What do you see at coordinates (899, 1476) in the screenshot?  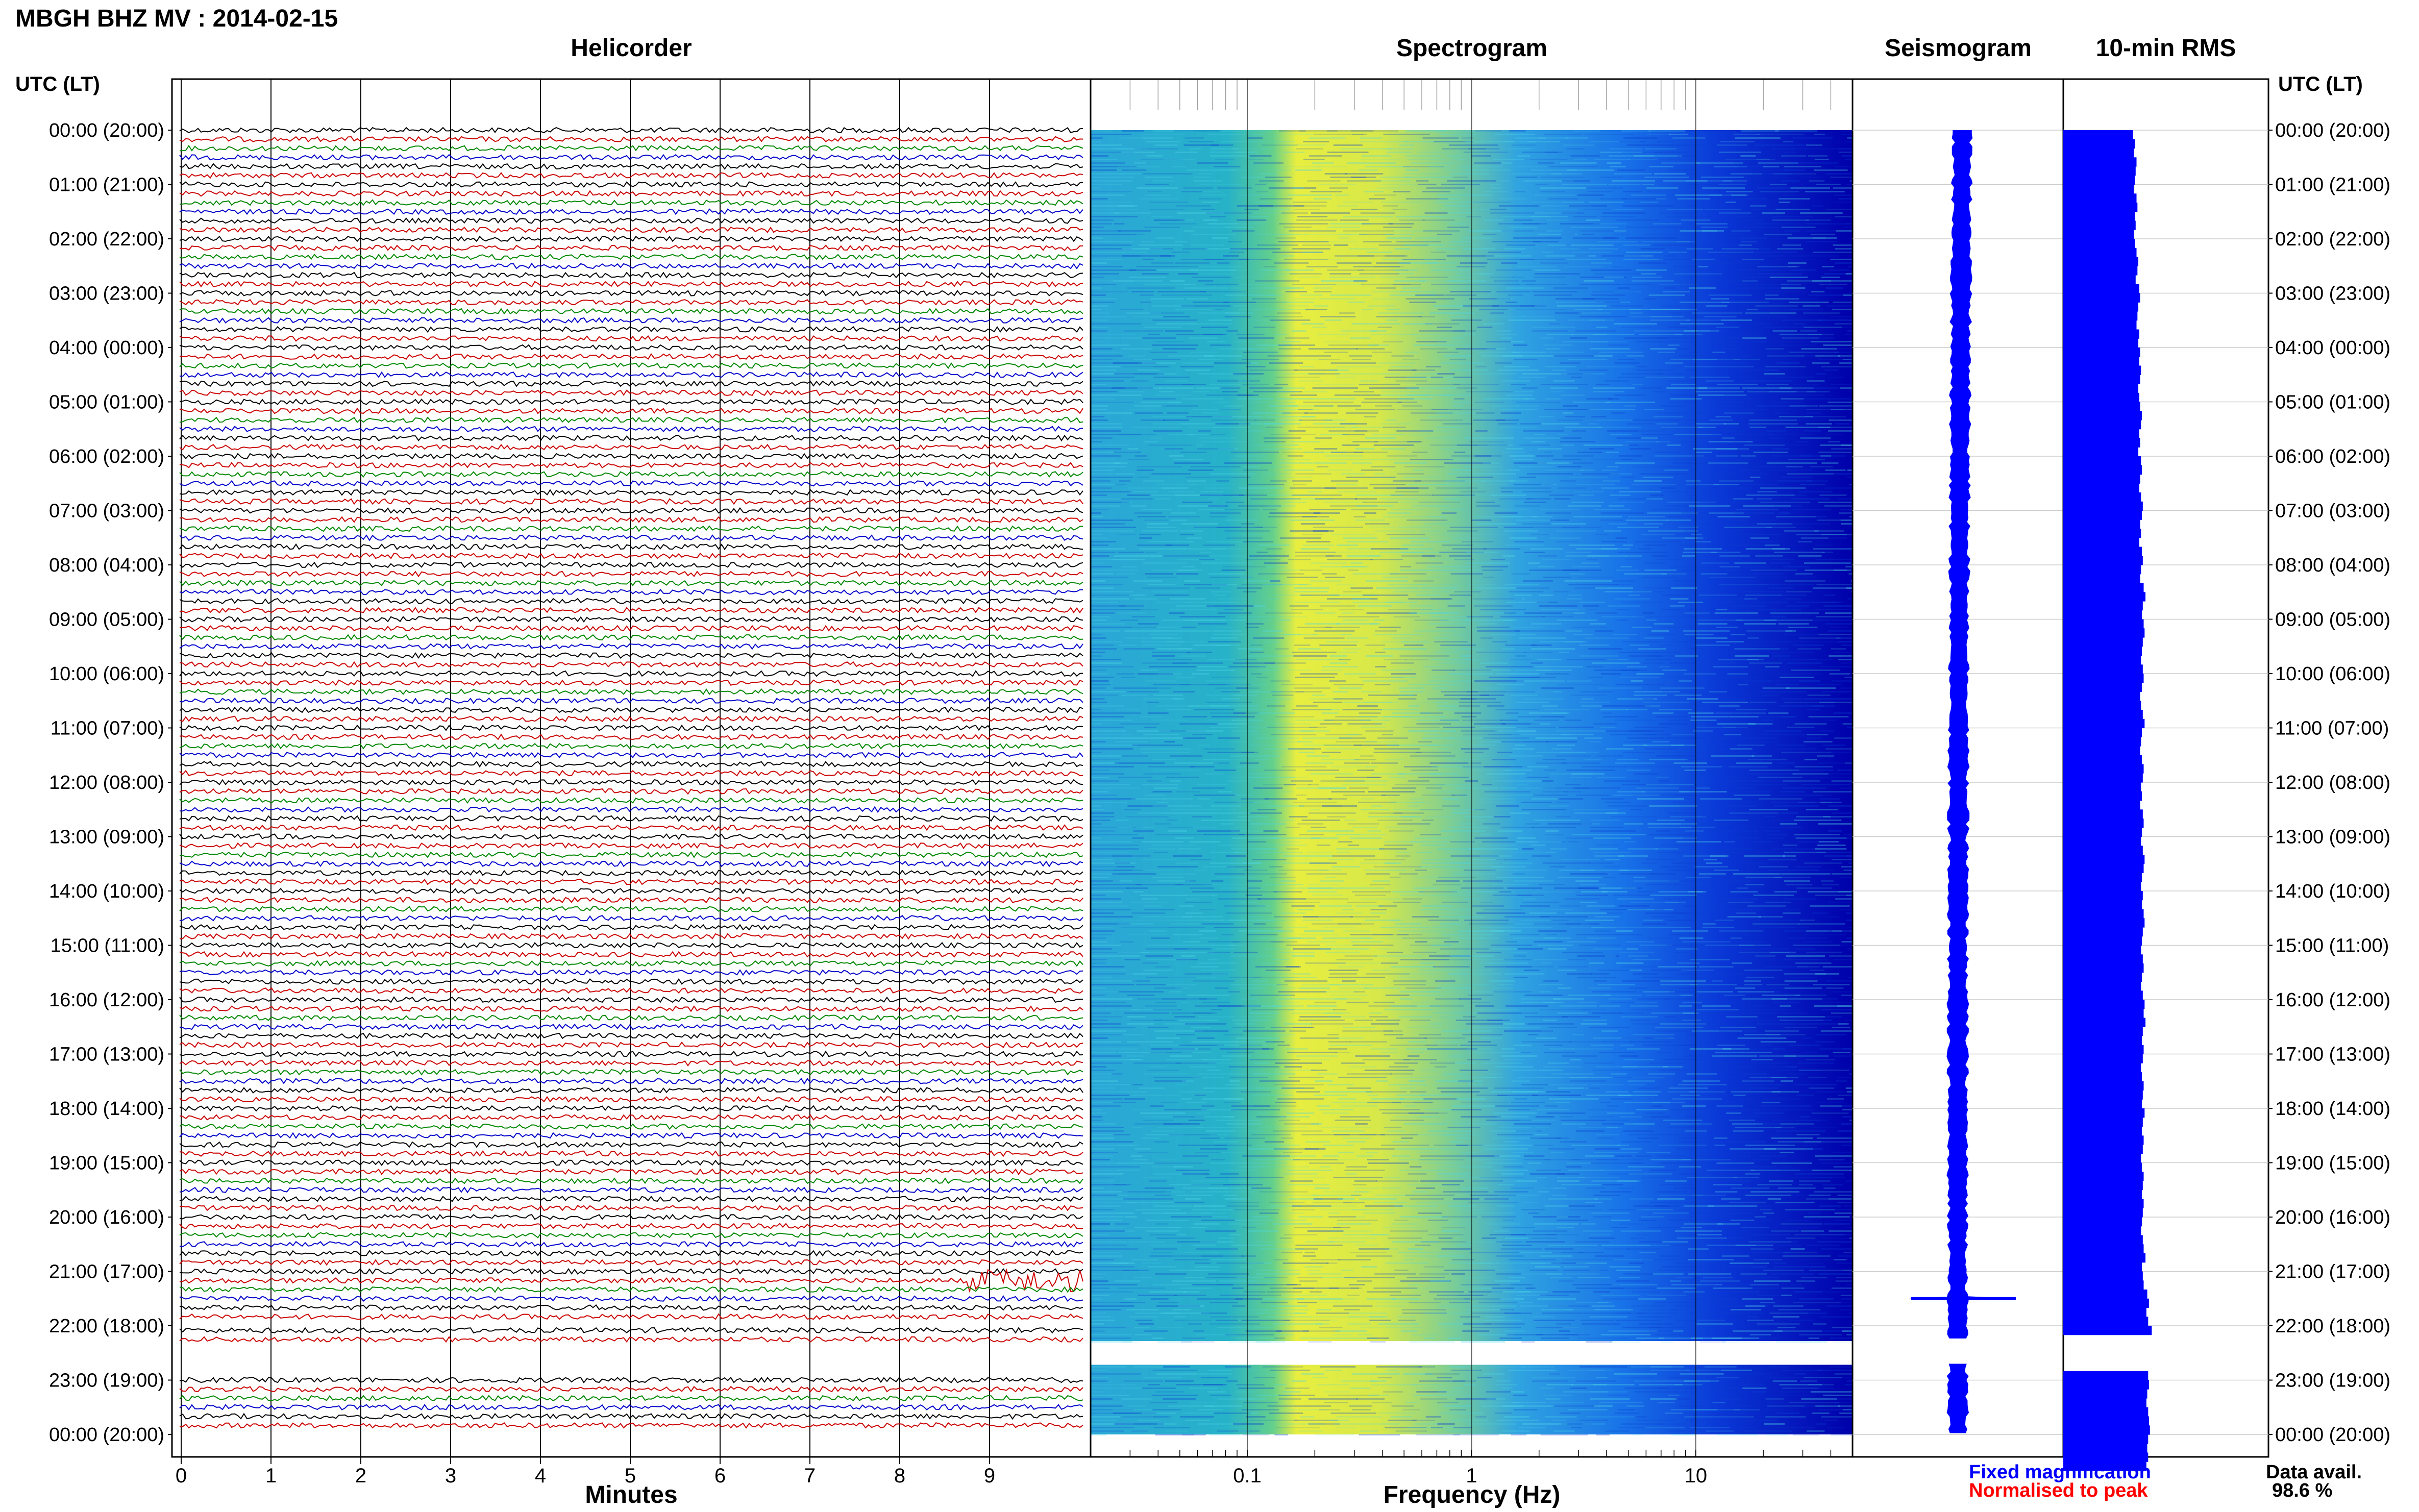 I see `minute-tick-label: 8` at bounding box center [899, 1476].